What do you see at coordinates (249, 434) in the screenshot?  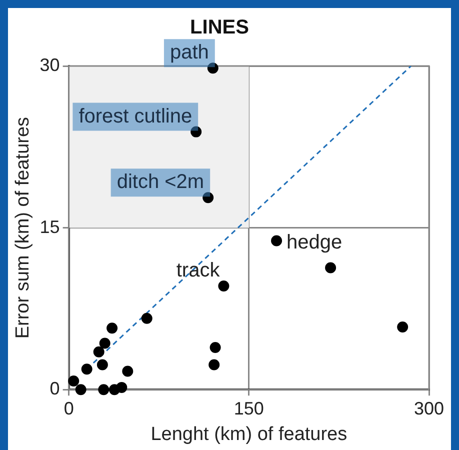 I see `x-axis-title: Lenght (km) of features` at bounding box center [249, 434].